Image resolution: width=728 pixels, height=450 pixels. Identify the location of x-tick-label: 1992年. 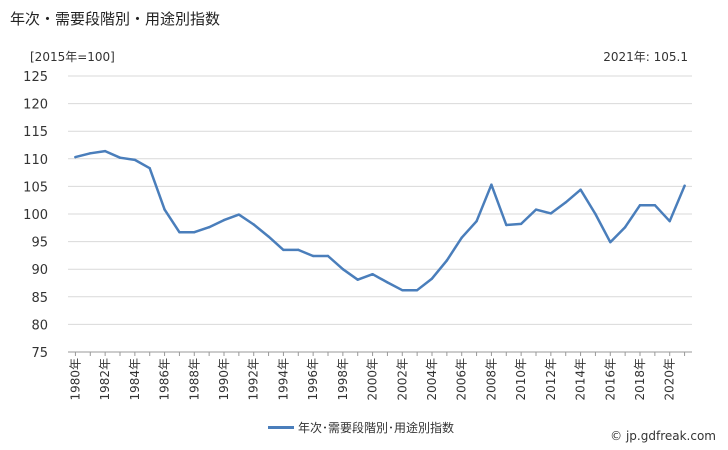
(254, 379).